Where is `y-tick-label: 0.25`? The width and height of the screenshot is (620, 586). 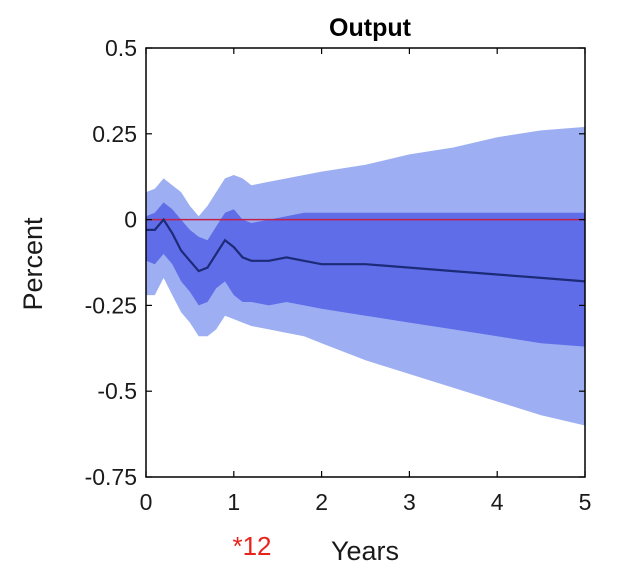
y-tick-label: 0.25 is located at coordinates (114, 134).